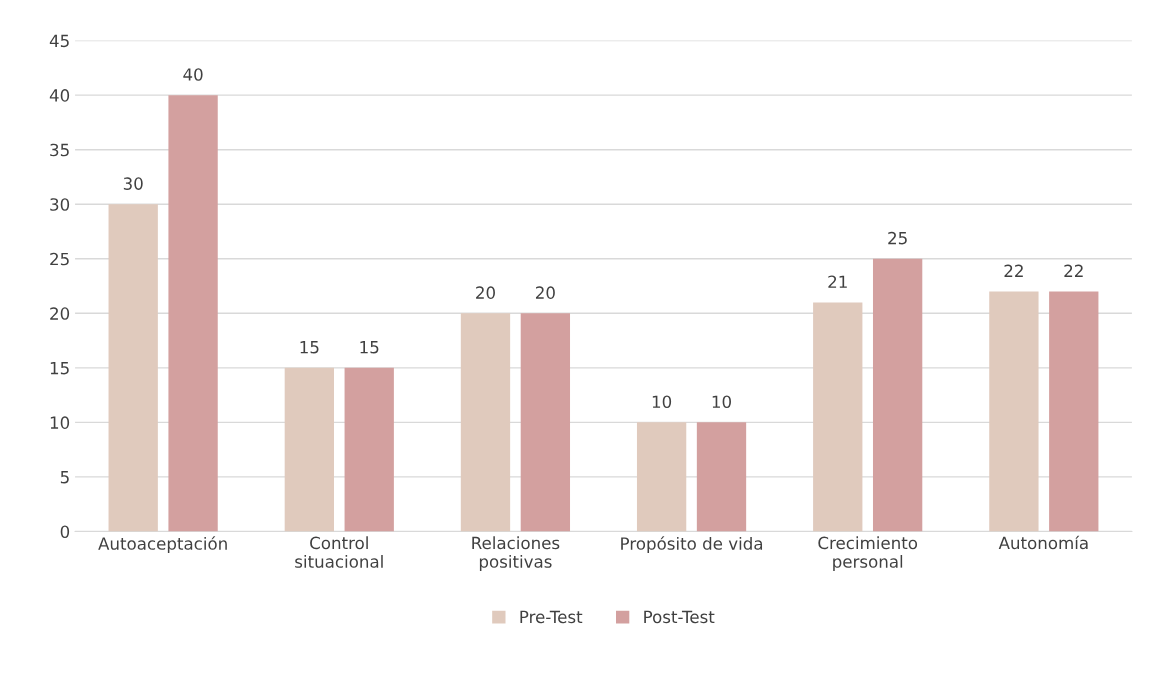 The height and width of the screenshot is (677, 1155). Describe the element at coordinates (59, 259) in the screenshot. I see `y-tick-label: 25` at that location.